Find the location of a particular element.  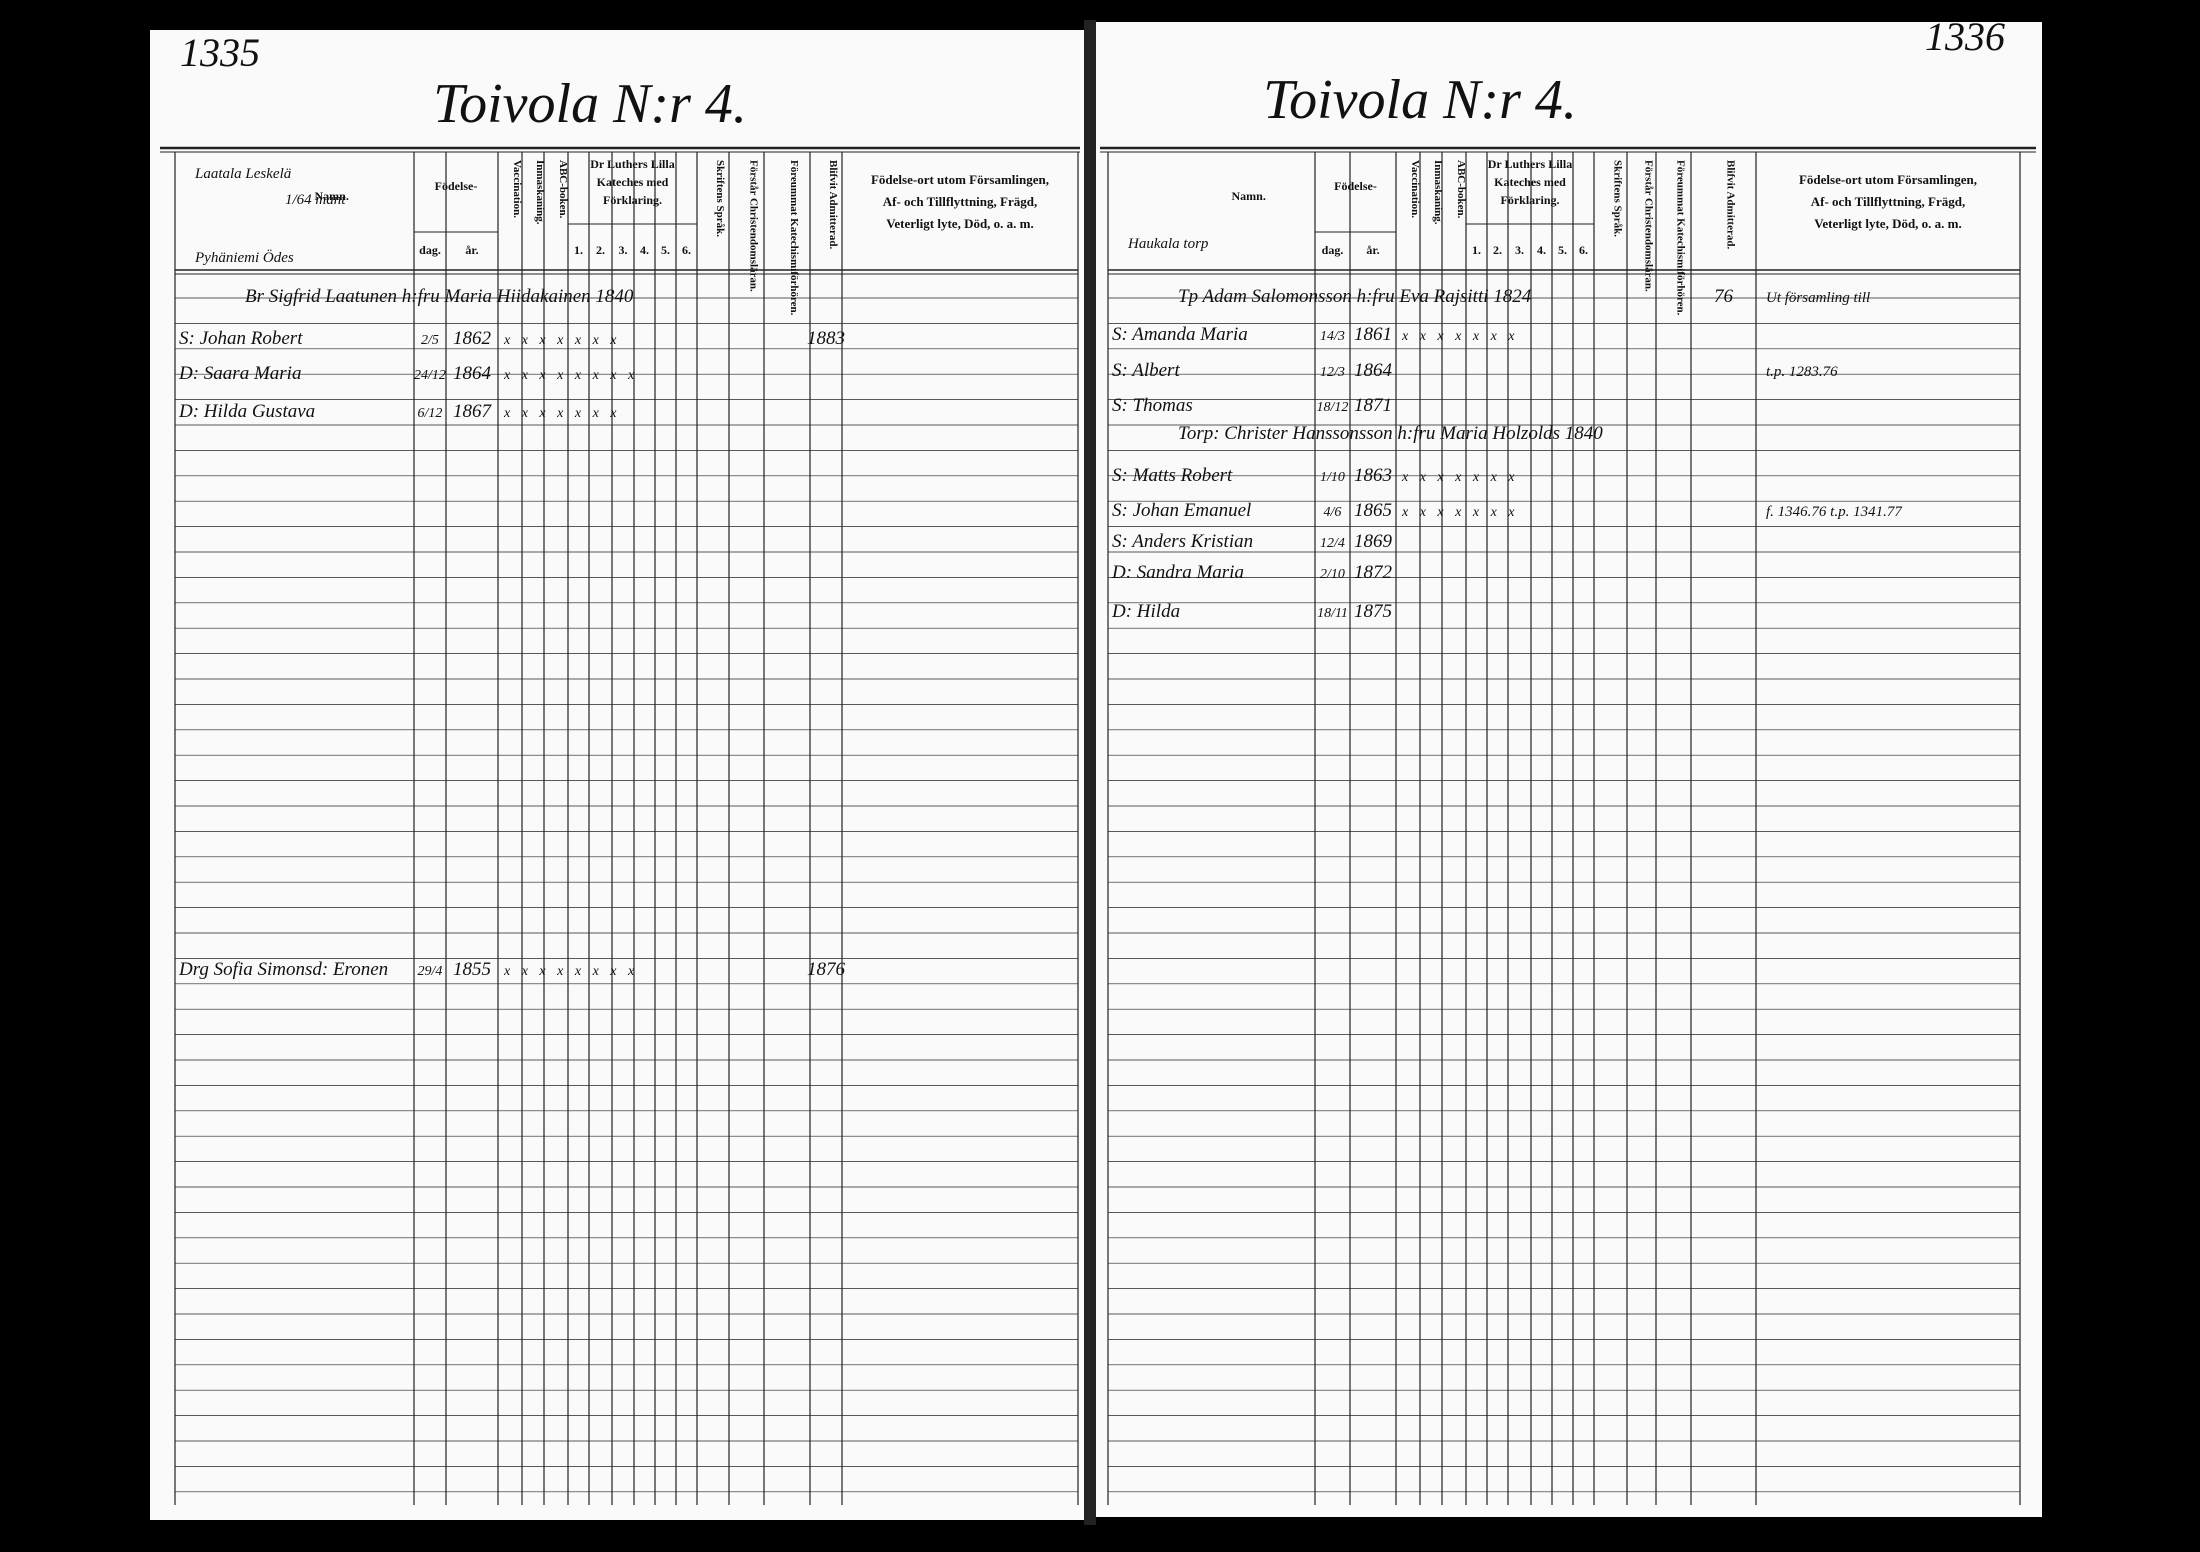

birth-day: 4/6 is located at coordinates (1333, 512).